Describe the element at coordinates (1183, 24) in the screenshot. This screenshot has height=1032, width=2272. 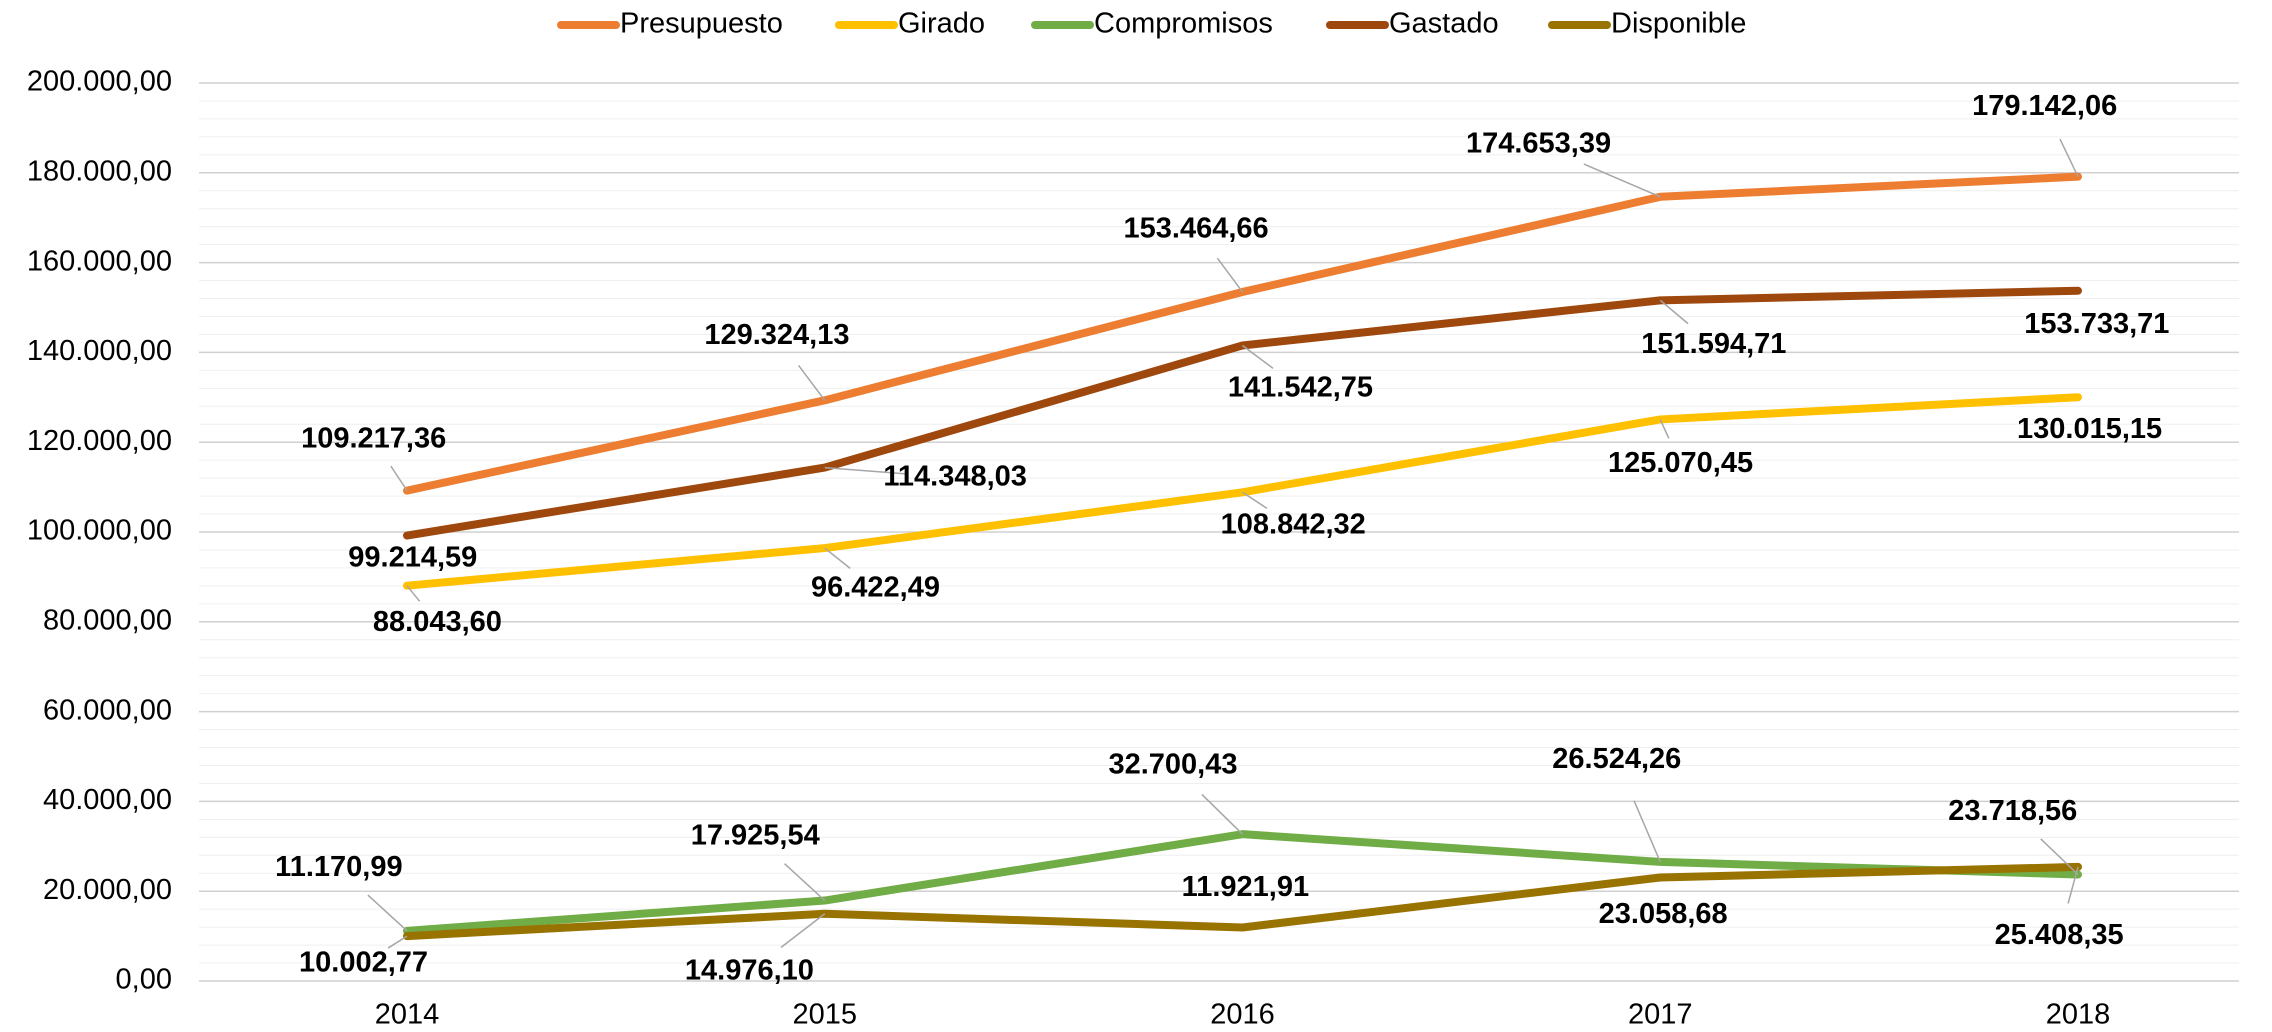
I see `legend-label: Compromisos` at that location.